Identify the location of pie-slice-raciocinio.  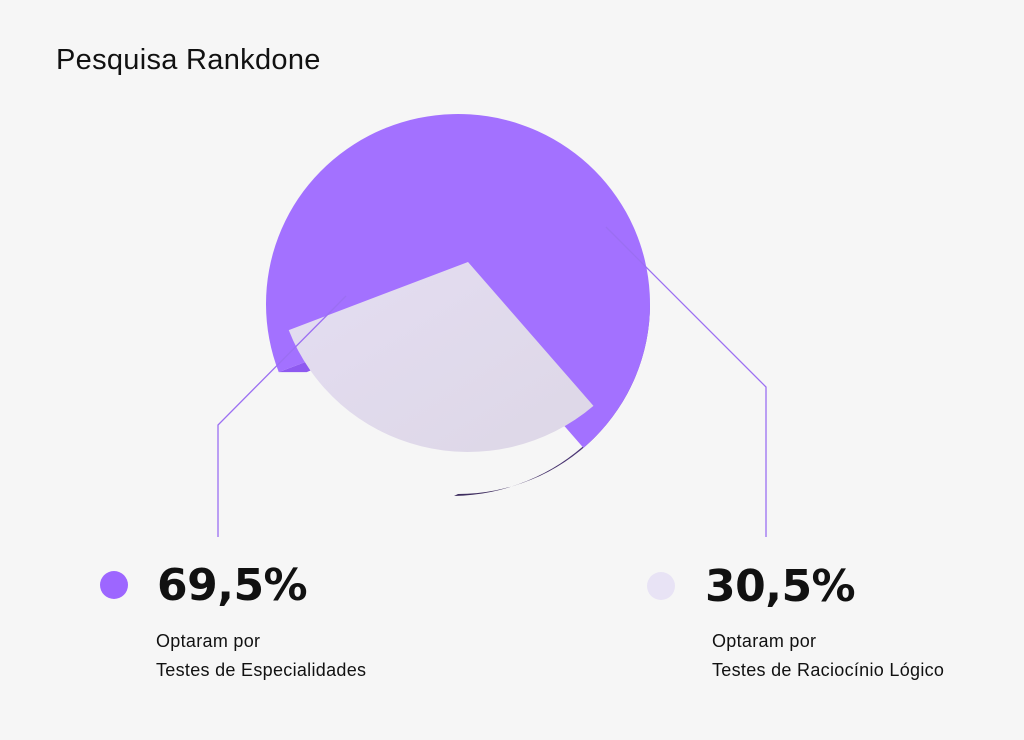
(441, 357).